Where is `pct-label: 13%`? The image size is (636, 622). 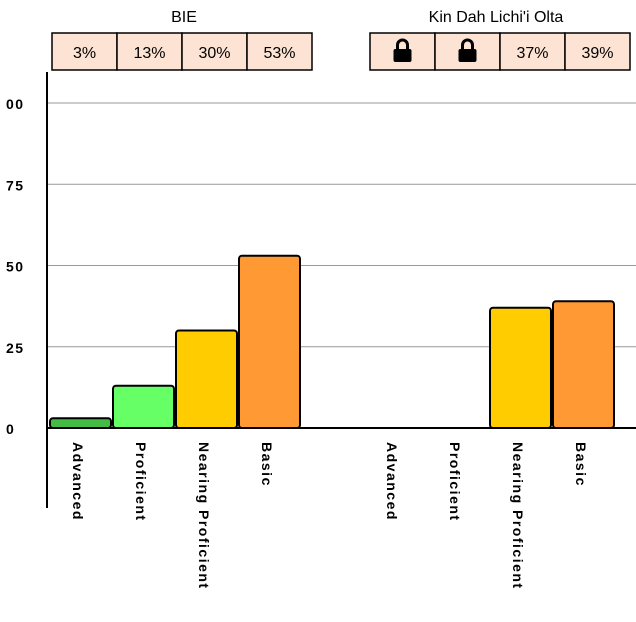
pct-label: 13% is located at coordinates (149, 53).